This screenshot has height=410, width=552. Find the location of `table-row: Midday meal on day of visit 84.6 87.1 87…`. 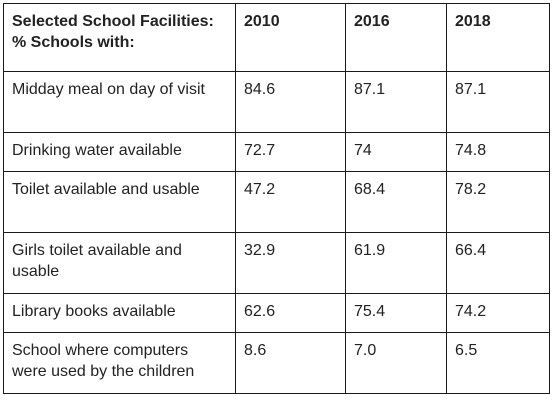

table-row: Midday meal on day of visit 84.6 87.1 87… is located at coordinates (276, 102).